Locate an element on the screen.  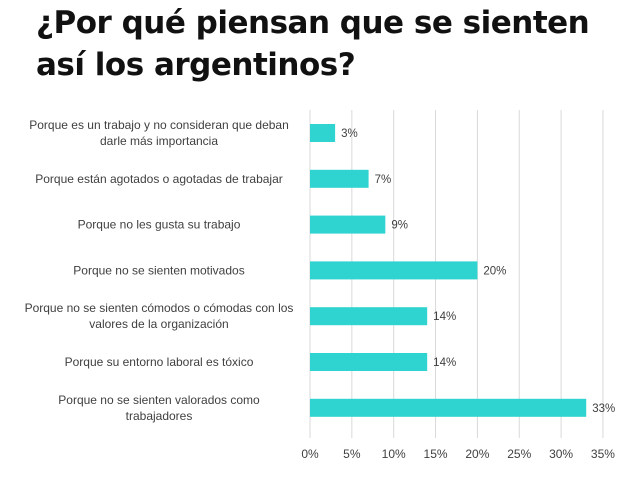
x-tick-label: 0% is located at coordinates (310, 454).